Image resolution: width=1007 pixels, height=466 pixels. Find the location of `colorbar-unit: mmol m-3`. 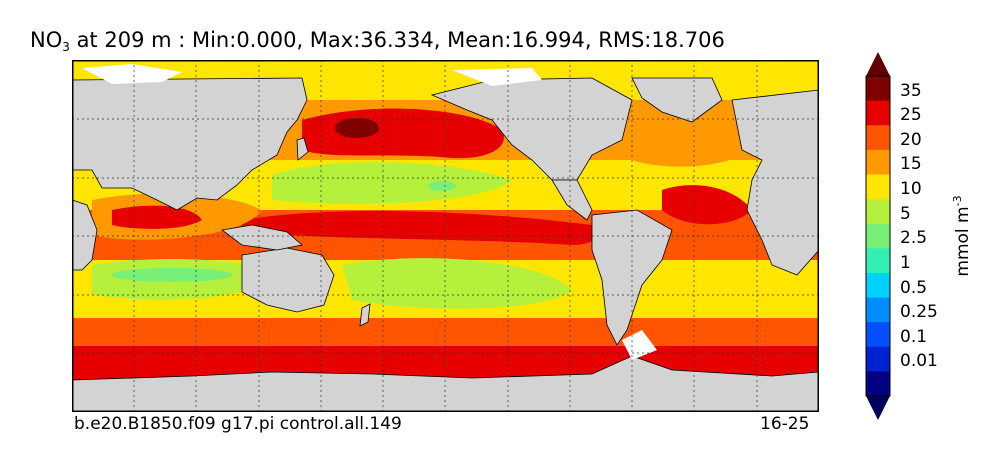

colorbar-unit: mmol m-3 is located at coordinates (962, 235).